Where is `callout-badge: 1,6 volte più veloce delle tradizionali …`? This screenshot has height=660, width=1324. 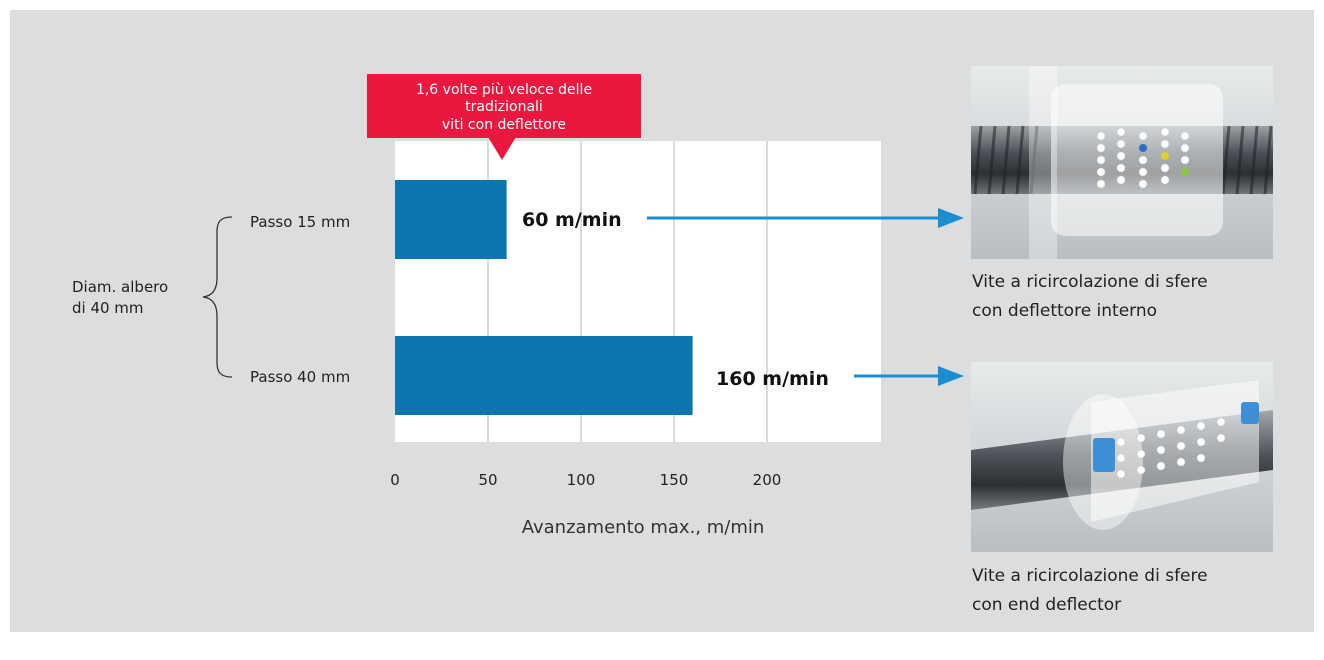 callout-badge: 1,6 volte più veloce delle tradizionali … is located at coordinates (504, 117).